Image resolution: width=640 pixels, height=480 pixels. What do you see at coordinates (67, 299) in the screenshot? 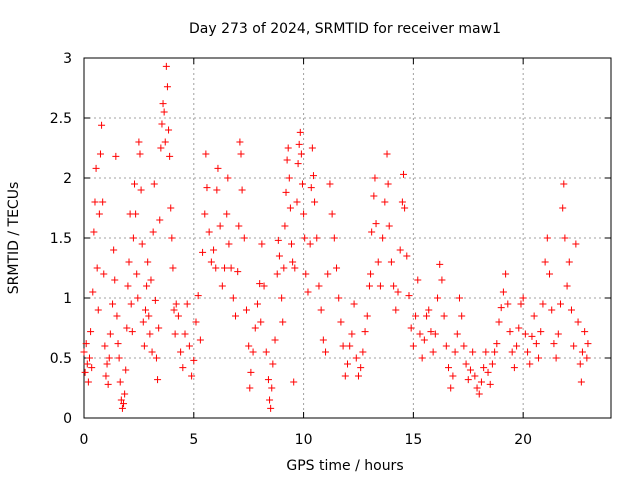
I see `y-tick-label: 1` at bounding box center [67, 299].